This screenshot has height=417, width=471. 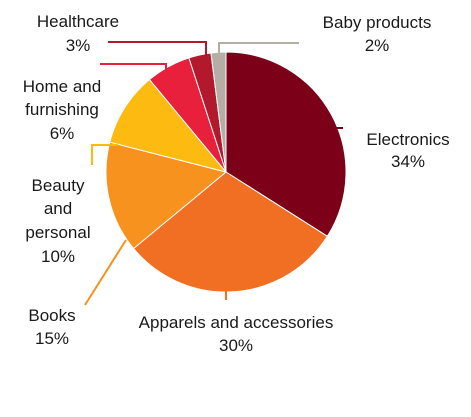 What do you see at coordinates (78, 21) in the screenshot?
I see `label-healthcare-name: Healthcare` at bounding box center [78, 21].